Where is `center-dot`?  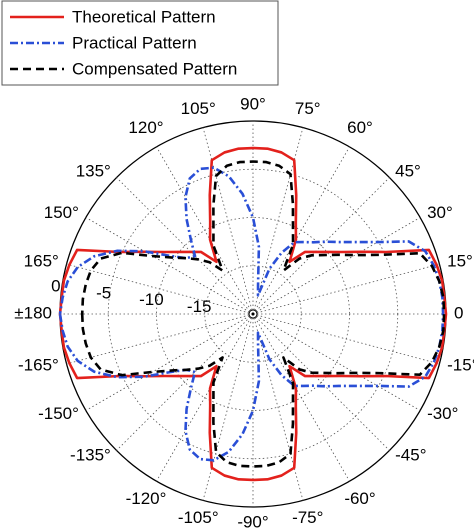 center-dot is located at coordinates (253, 314).